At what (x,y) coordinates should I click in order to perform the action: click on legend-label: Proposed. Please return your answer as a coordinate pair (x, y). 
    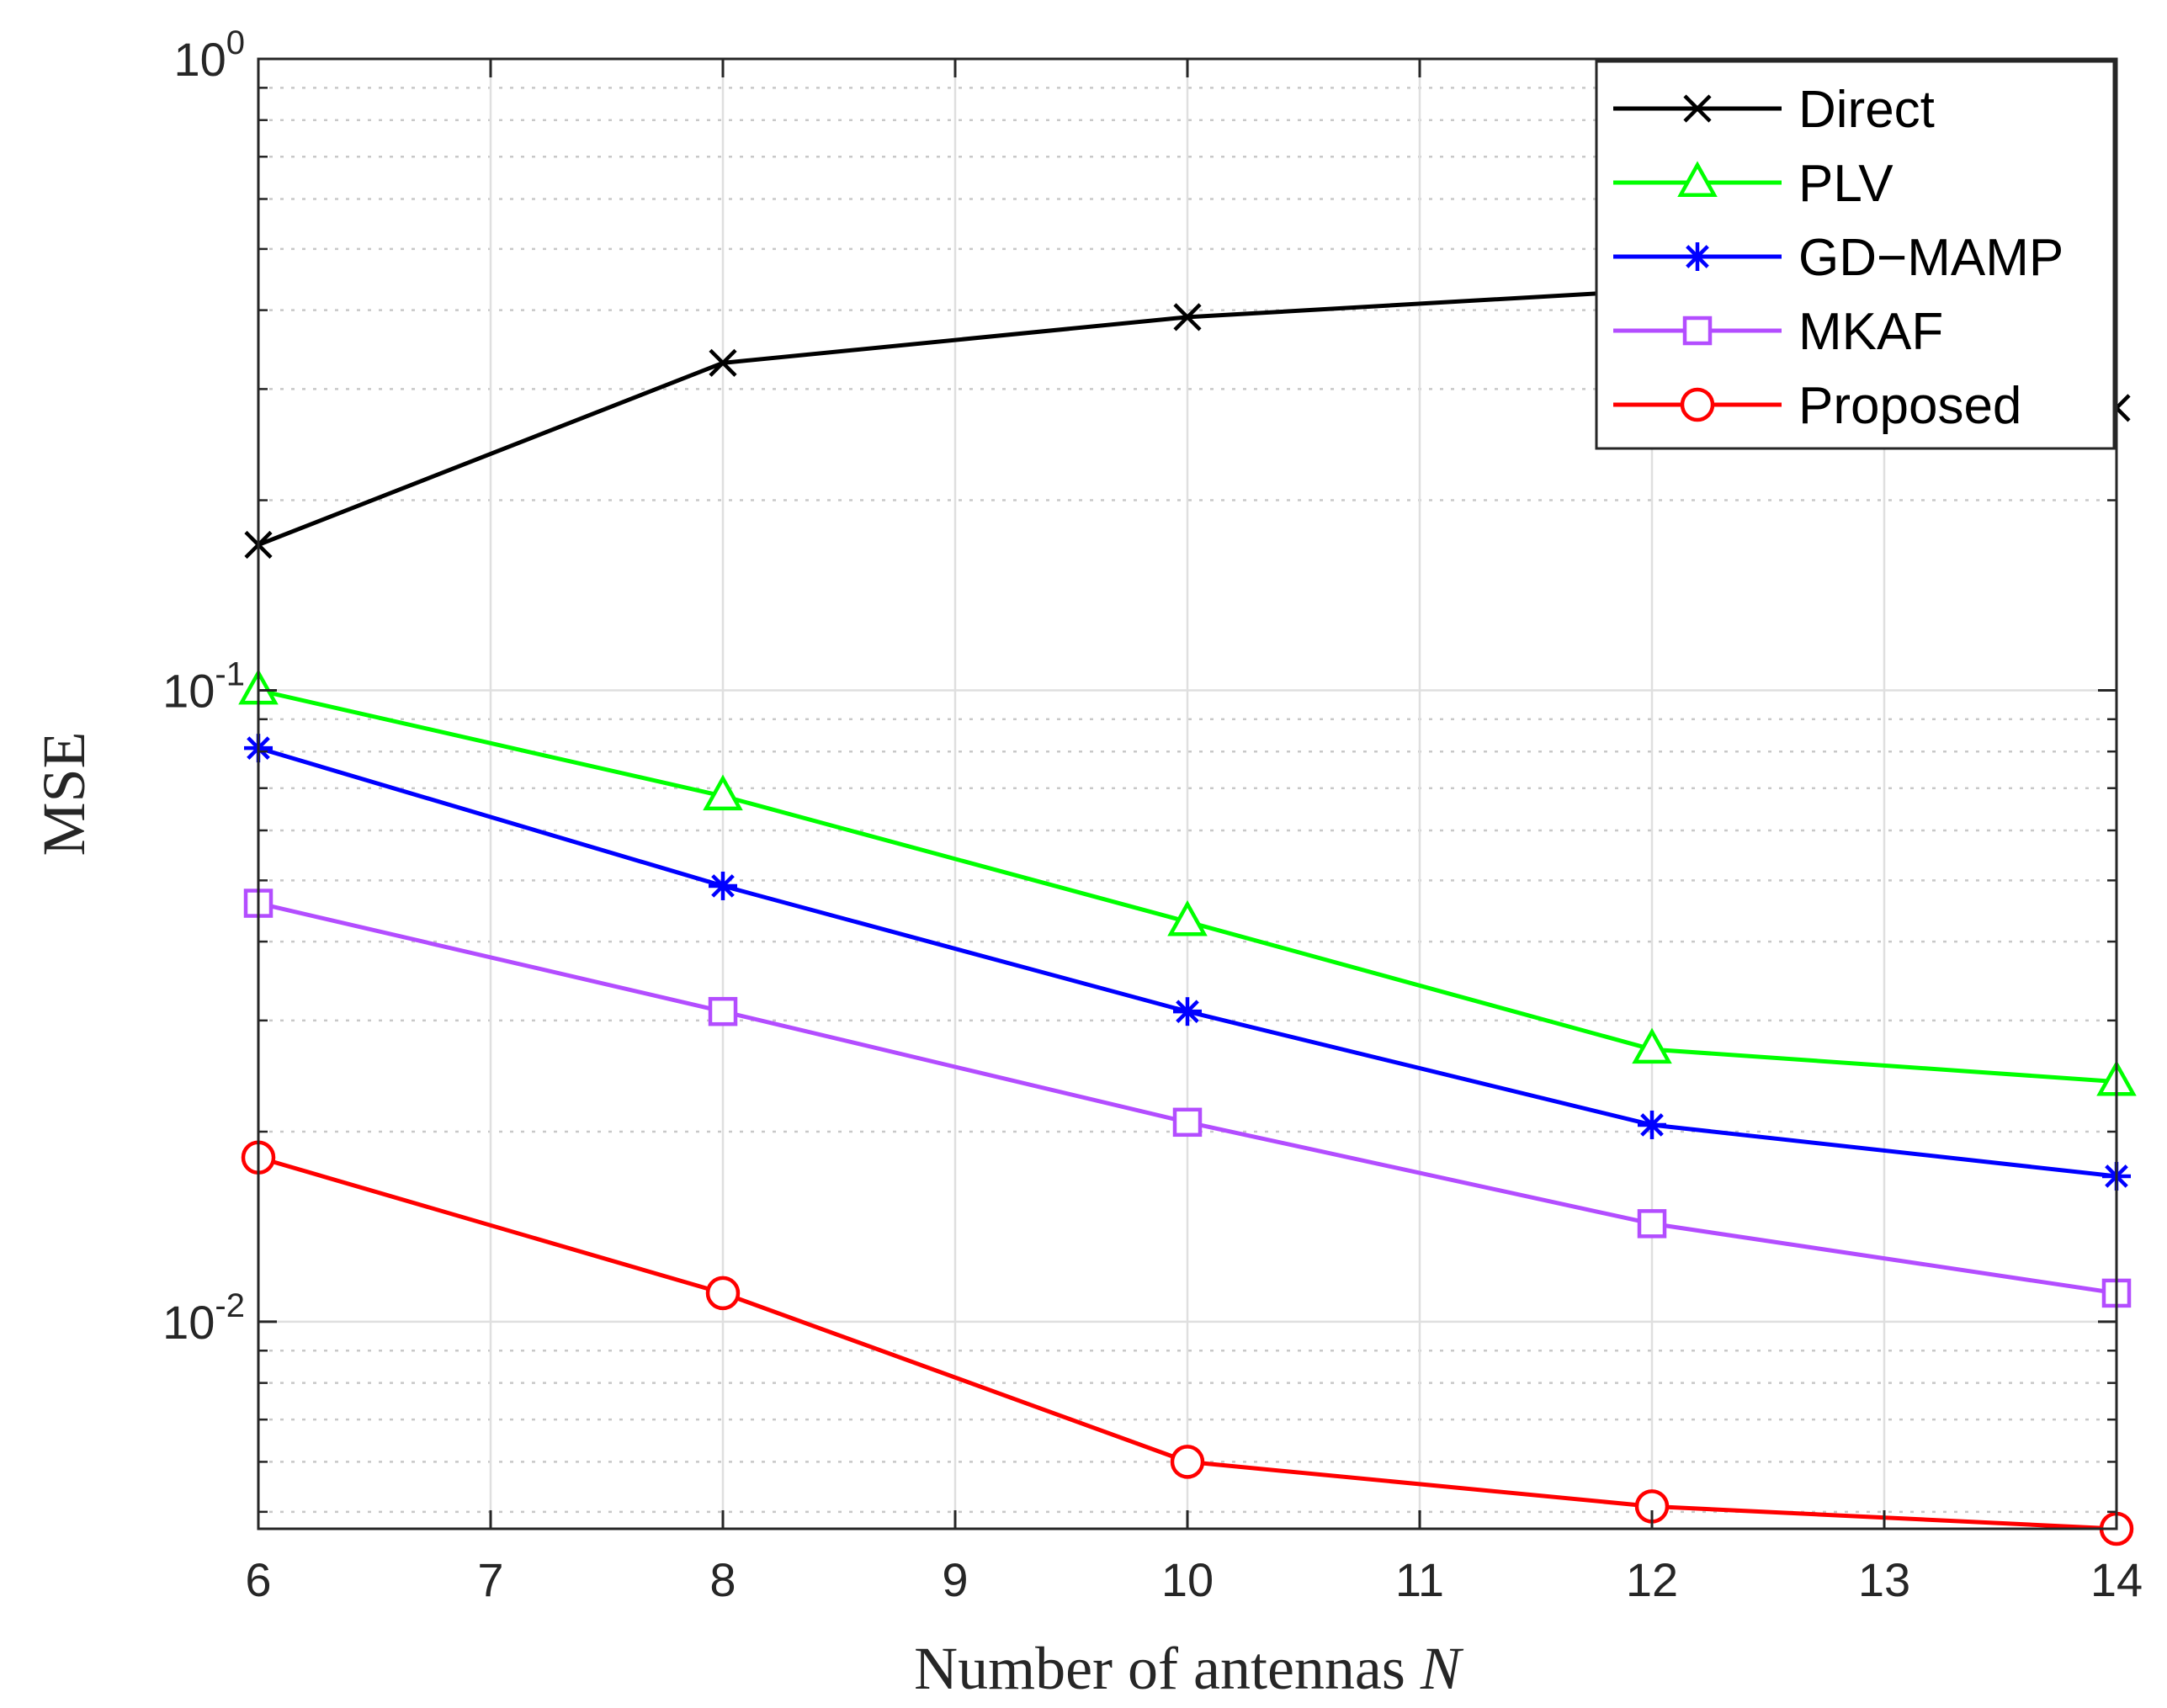
    Looking at the image, I should click on (1909, 406).